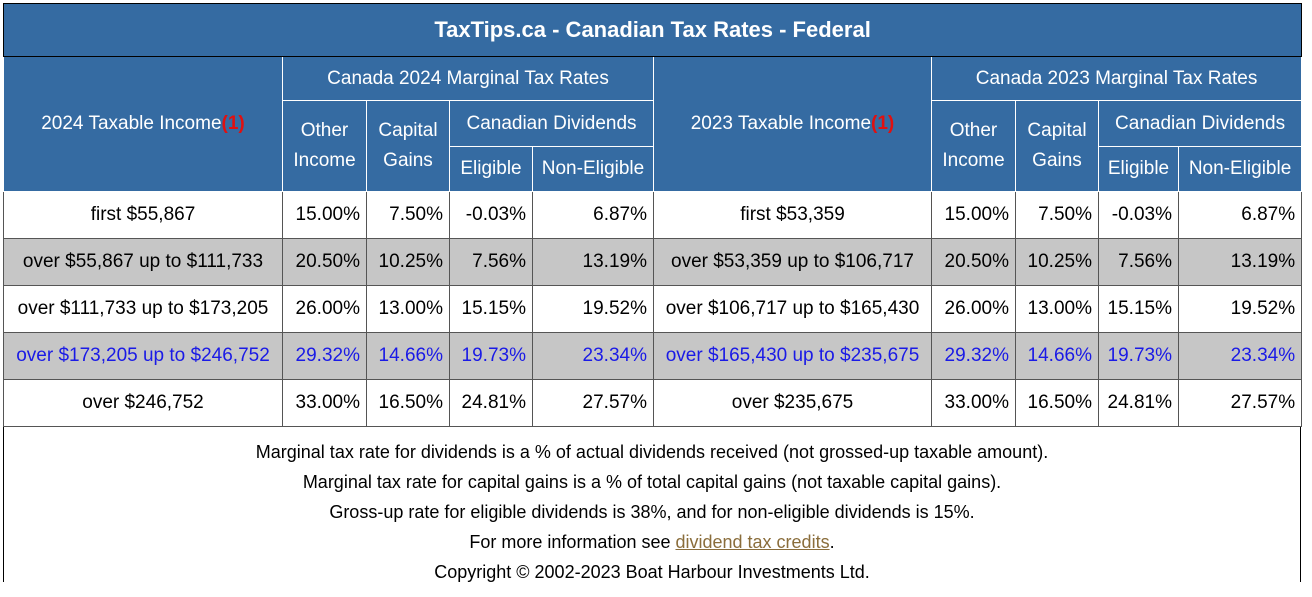  What do you see at coordinates (143, 356) in the screenshot?
I see `income-2024-cell: over $173,205 up to $246,752` at bounding box center [143, 356].